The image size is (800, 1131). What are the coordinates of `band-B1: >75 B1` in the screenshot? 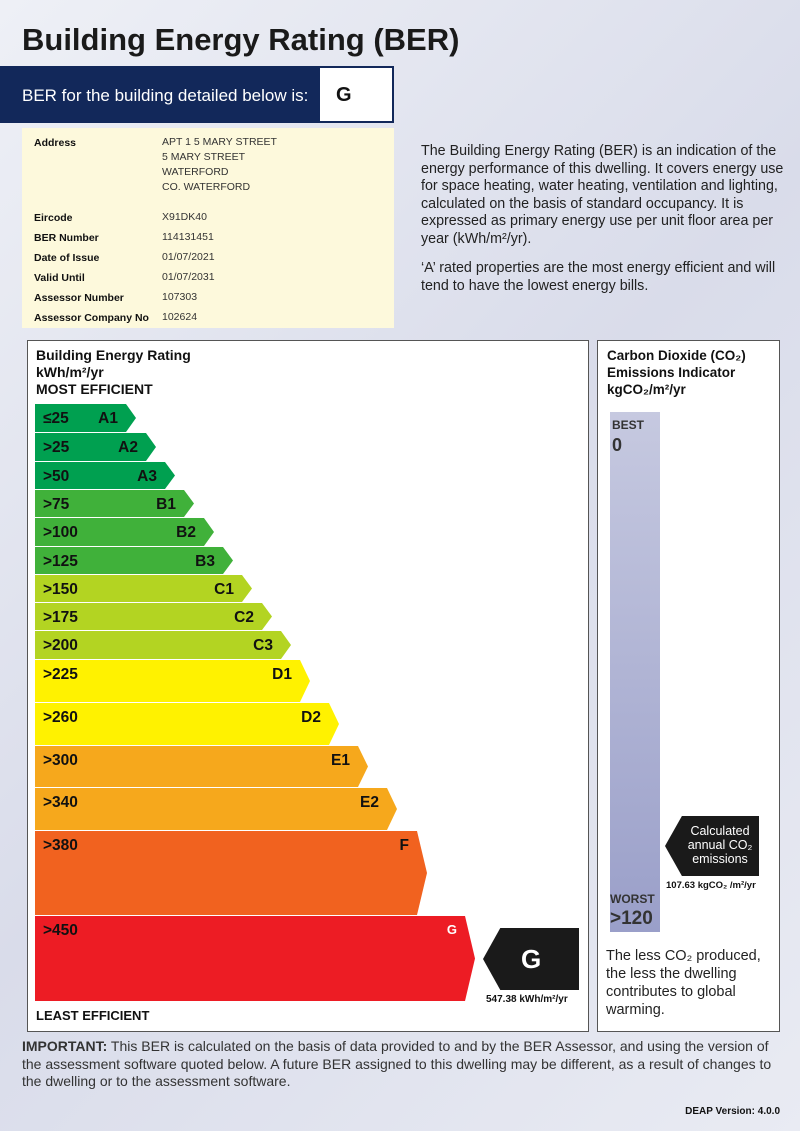 It's located at (114, 503).